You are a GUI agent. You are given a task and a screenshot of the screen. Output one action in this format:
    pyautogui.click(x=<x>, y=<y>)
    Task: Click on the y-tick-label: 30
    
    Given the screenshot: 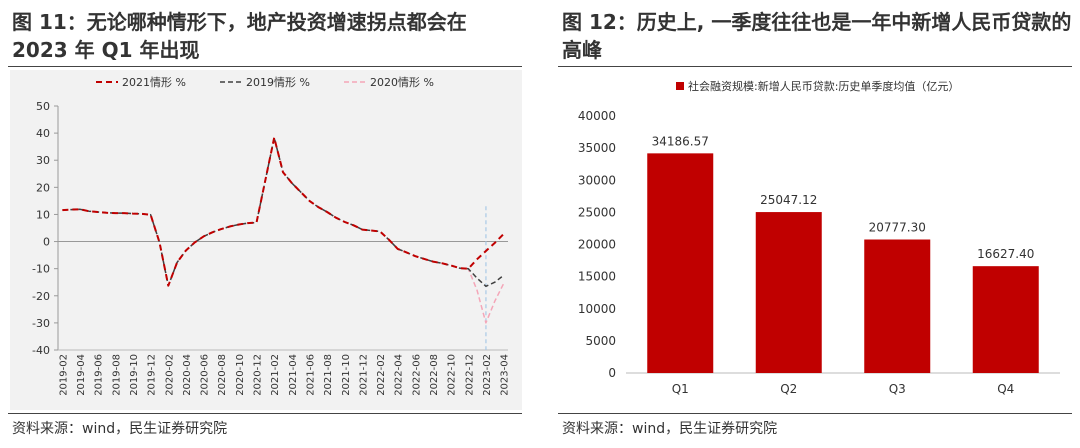 What is the action you would take?
    pyautogui.click(x=43, y=160)
    